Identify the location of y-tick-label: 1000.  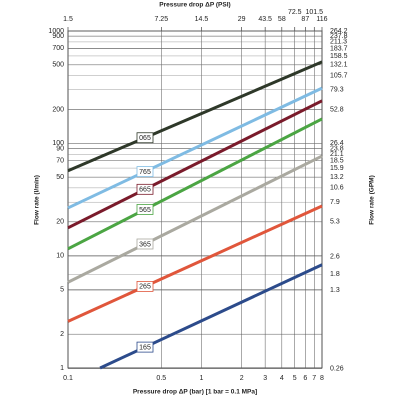
(56, 31).